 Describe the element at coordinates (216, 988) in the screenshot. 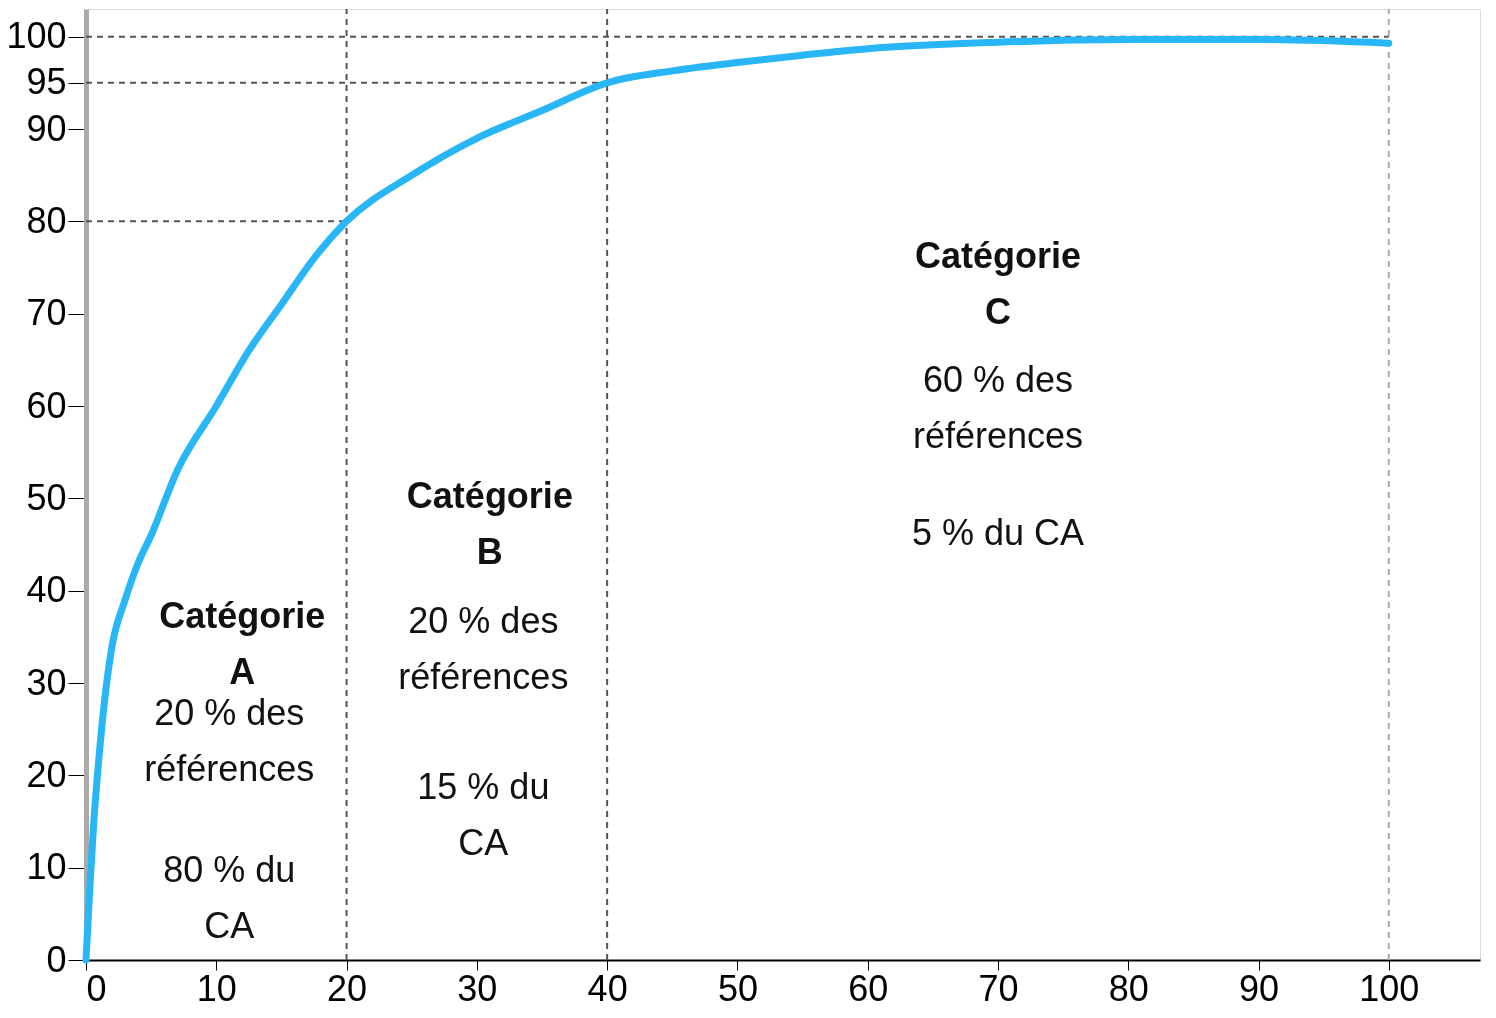

I see `x-tick-label: 10` at that location.